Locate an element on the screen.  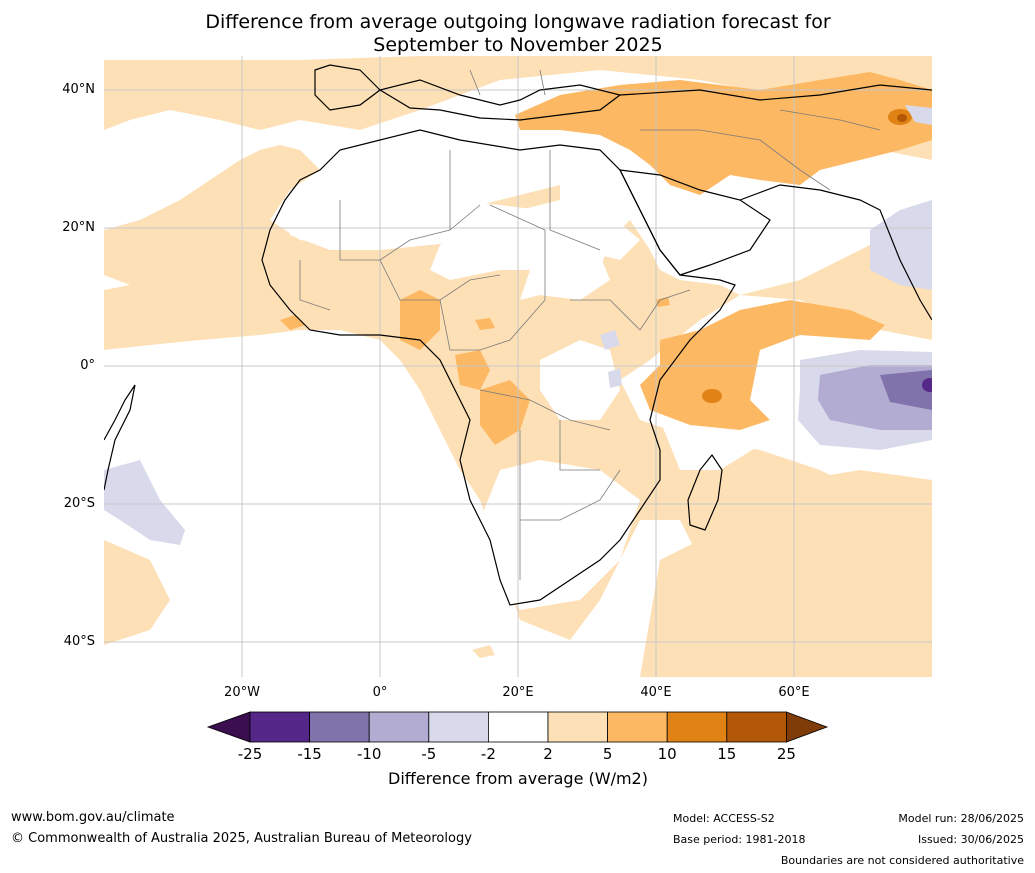
footer-base-period: Base period: 1981-2018 is located at coordinates (739, 839).